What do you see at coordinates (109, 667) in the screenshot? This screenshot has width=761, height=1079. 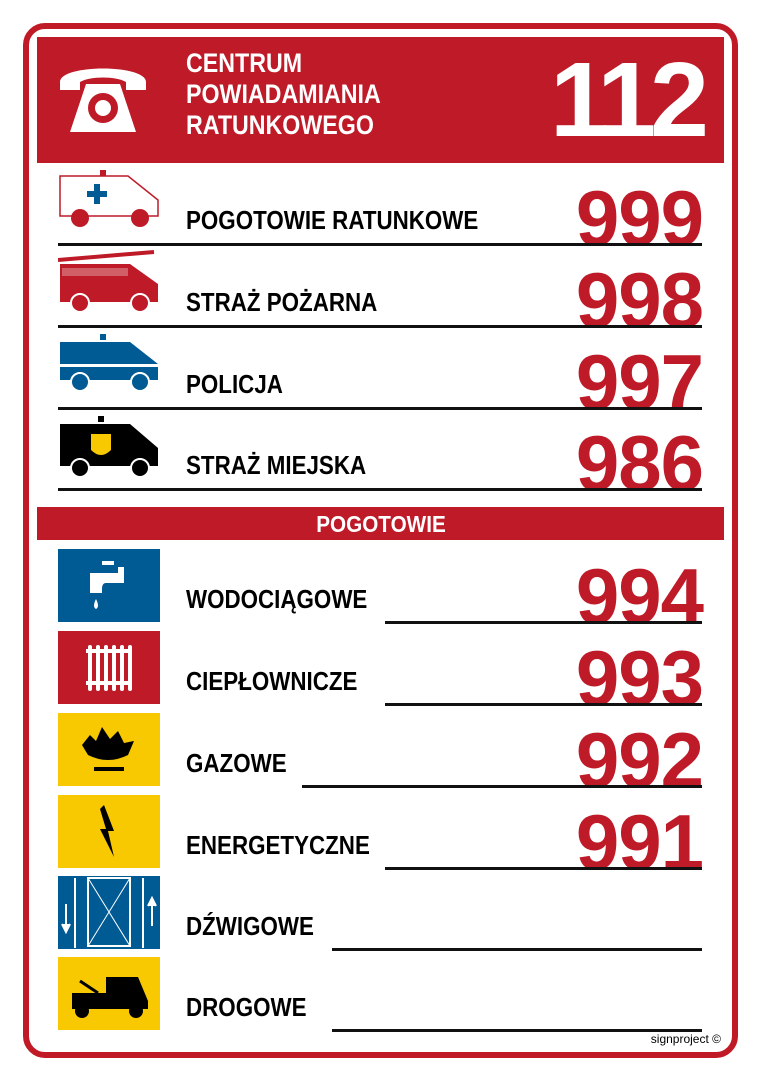 I see `radiator-icon` at bounding box center [109, 667].